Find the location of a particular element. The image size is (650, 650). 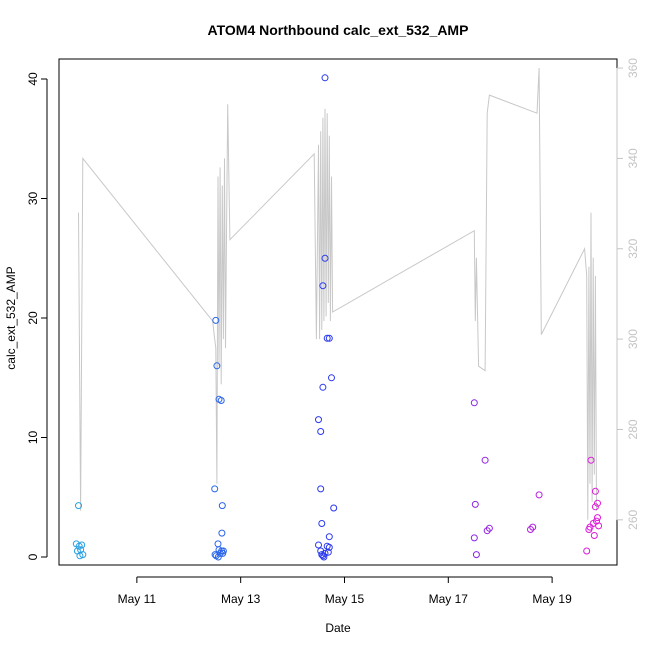

y-tick-label: 0 is located at coordinates (33, 556).